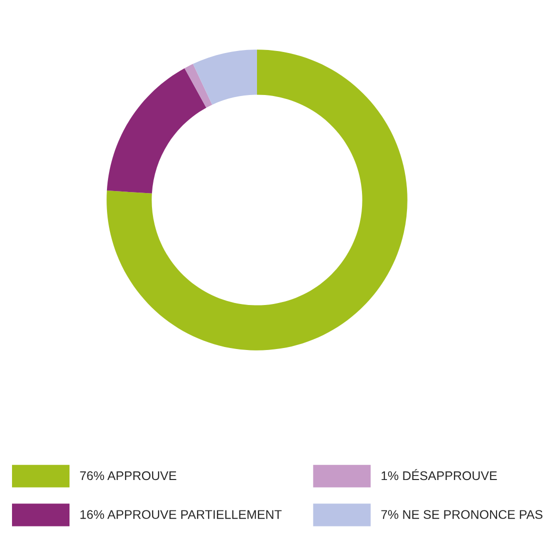 The height and width of the screenshot is (535, 555). What do you see at coordinates (461, 514) in the screenshot?
I see `legend-label: 7% NE SE PRONONCE PAS` at bounding box center [461, 514].